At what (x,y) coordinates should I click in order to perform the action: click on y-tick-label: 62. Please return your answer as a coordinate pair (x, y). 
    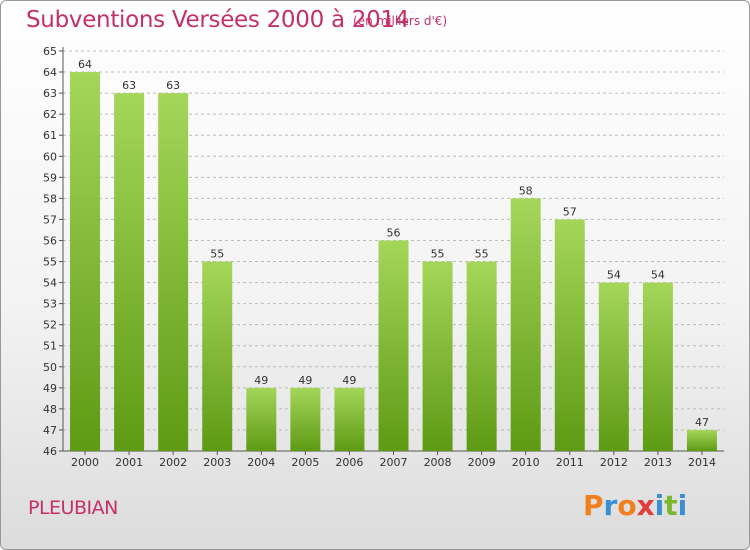
    Looking at the image, I should click on (50, 114).